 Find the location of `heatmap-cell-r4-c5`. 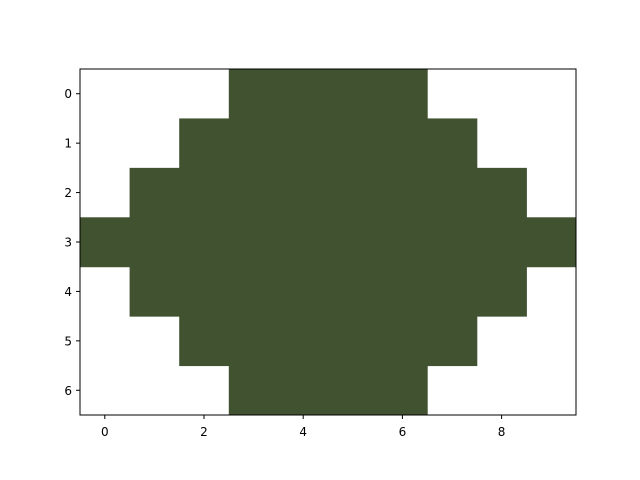

heatmap-cell-r4-c5 is located at coordinates (353, 291).